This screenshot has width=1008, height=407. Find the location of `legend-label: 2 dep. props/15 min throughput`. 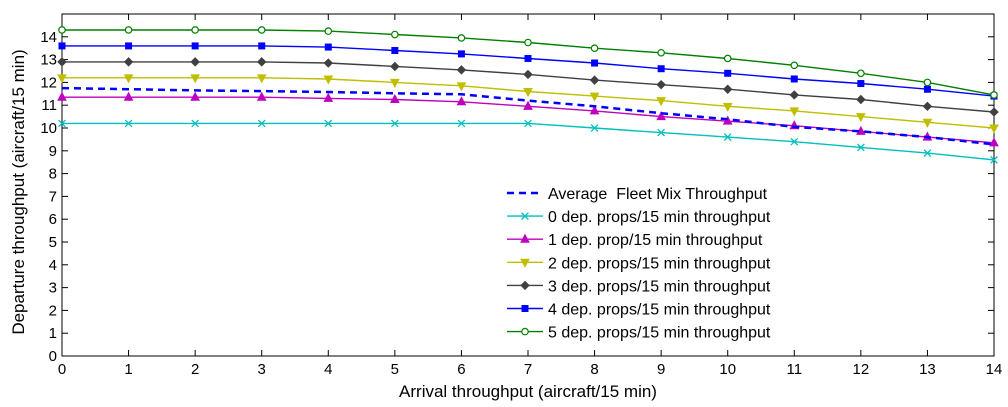

legend-label: 2 dep. props/15 min throughput is located at coordinates (659, 263).